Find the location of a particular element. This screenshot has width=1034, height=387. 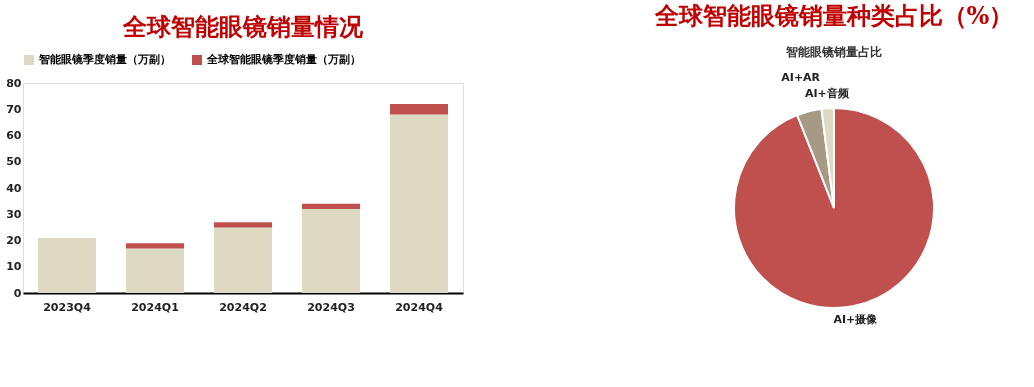

y-tick-label: 70 is located at coordinates (14, 109).